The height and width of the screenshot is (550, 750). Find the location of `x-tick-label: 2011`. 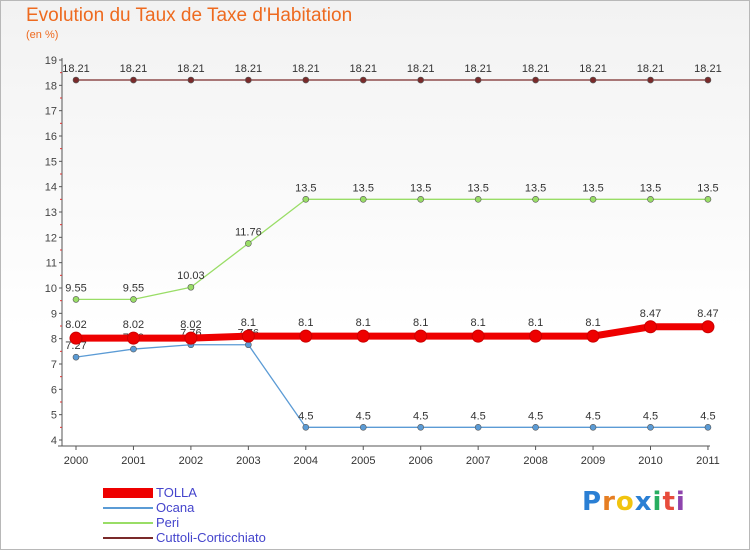

x-tick-label: 2011 is located at coordinates (708, 461).